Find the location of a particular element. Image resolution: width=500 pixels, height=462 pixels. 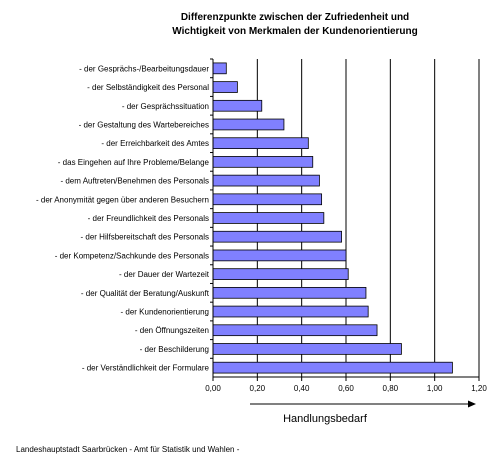

category-label: - der Kompetenz/Sachkunde des Personals is located at coordinates (132, 255).